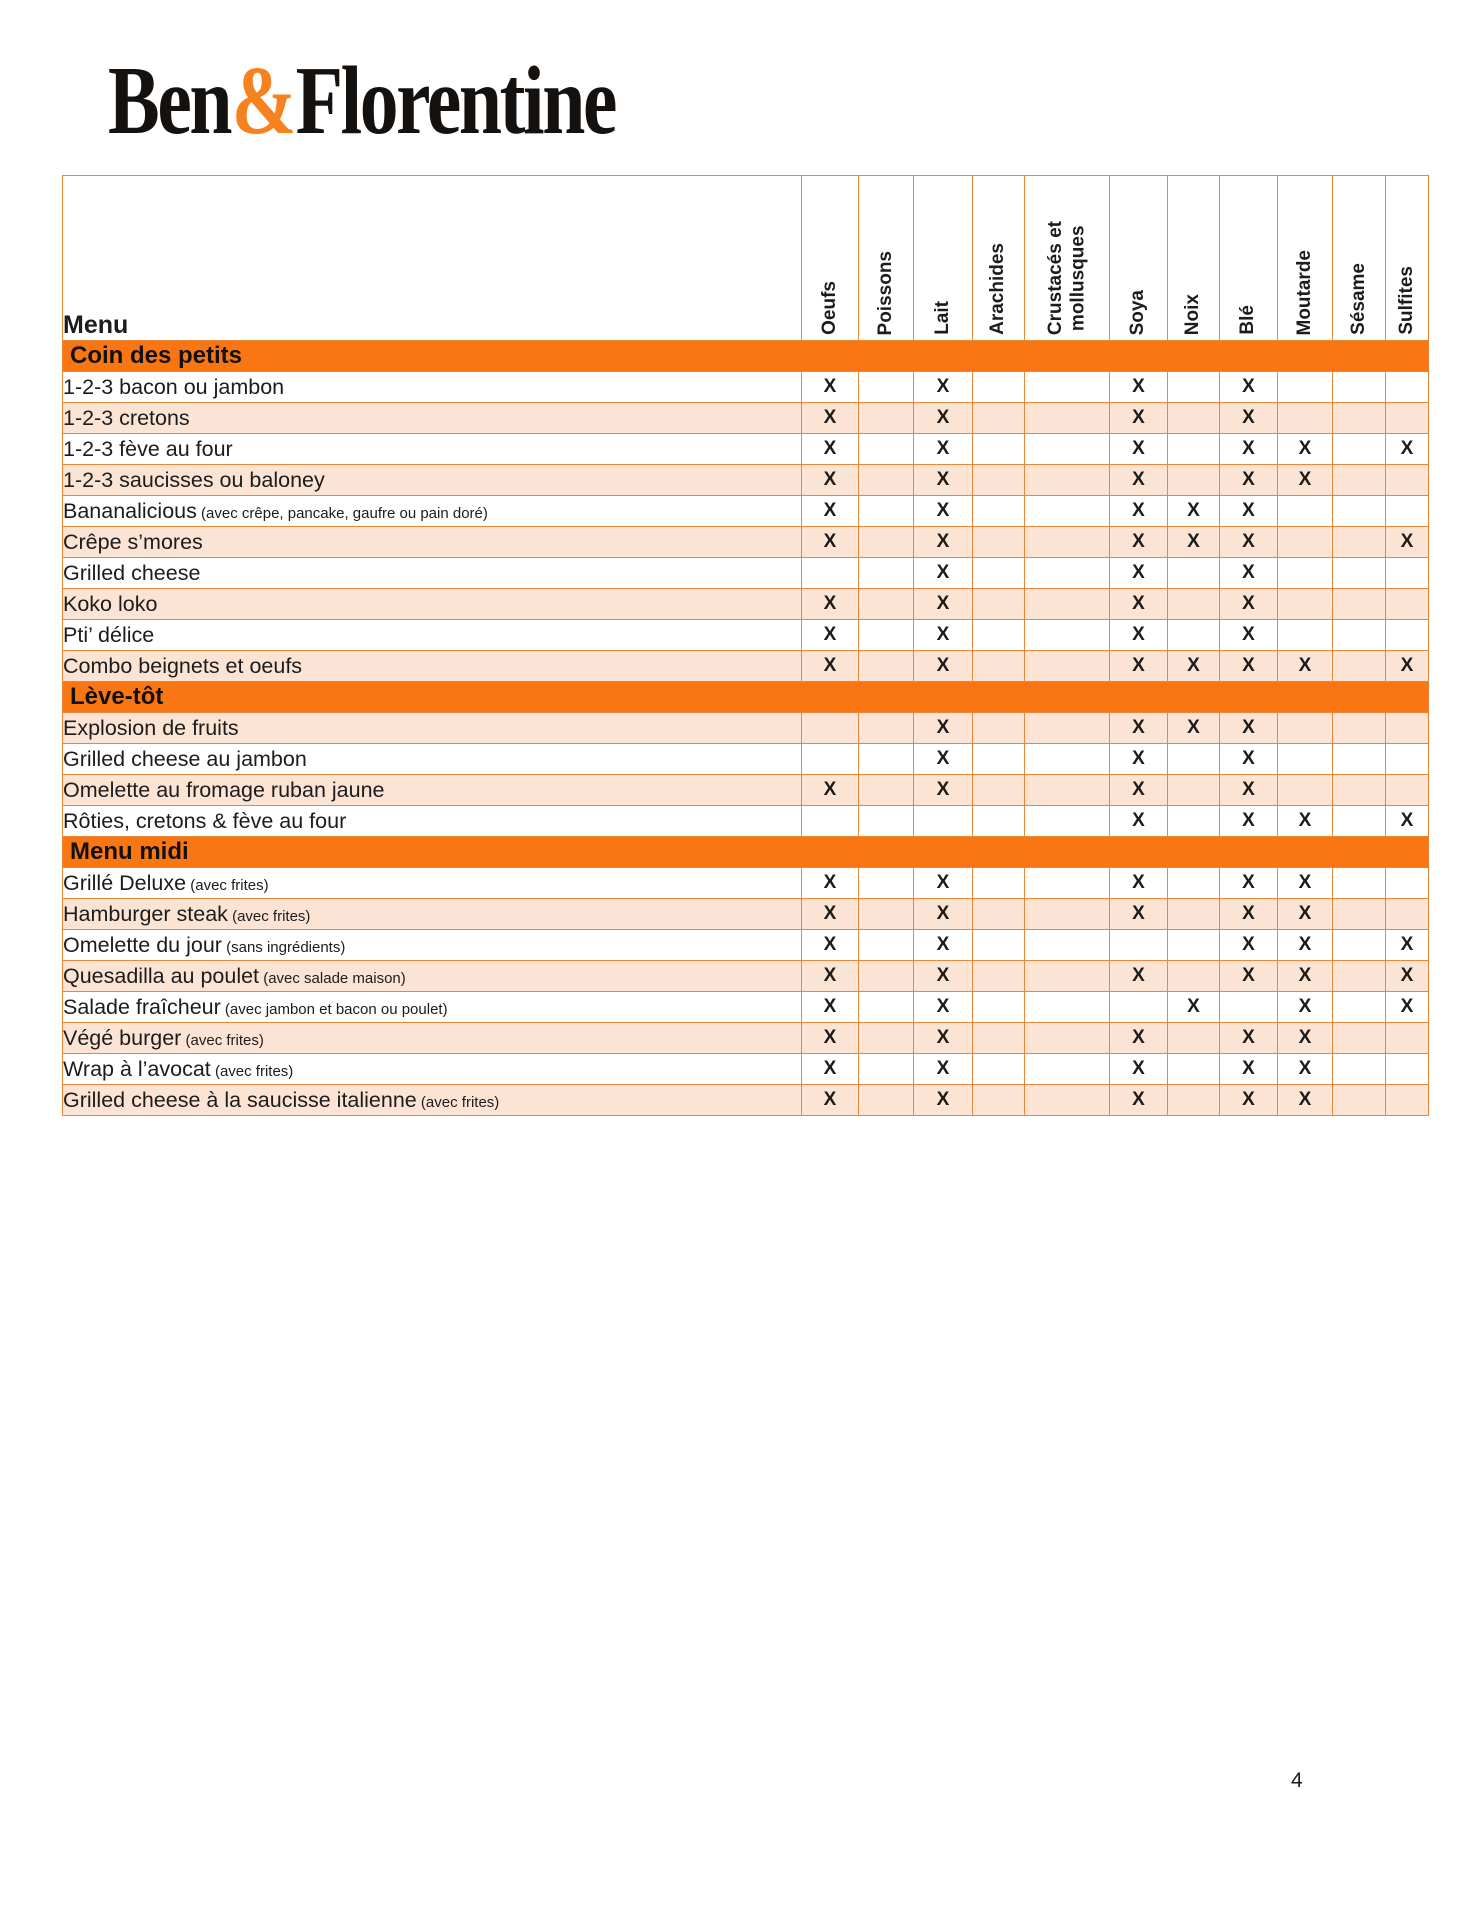  I want to click on allergen-mark-cell-sulfites: X, so click(1407, 542).